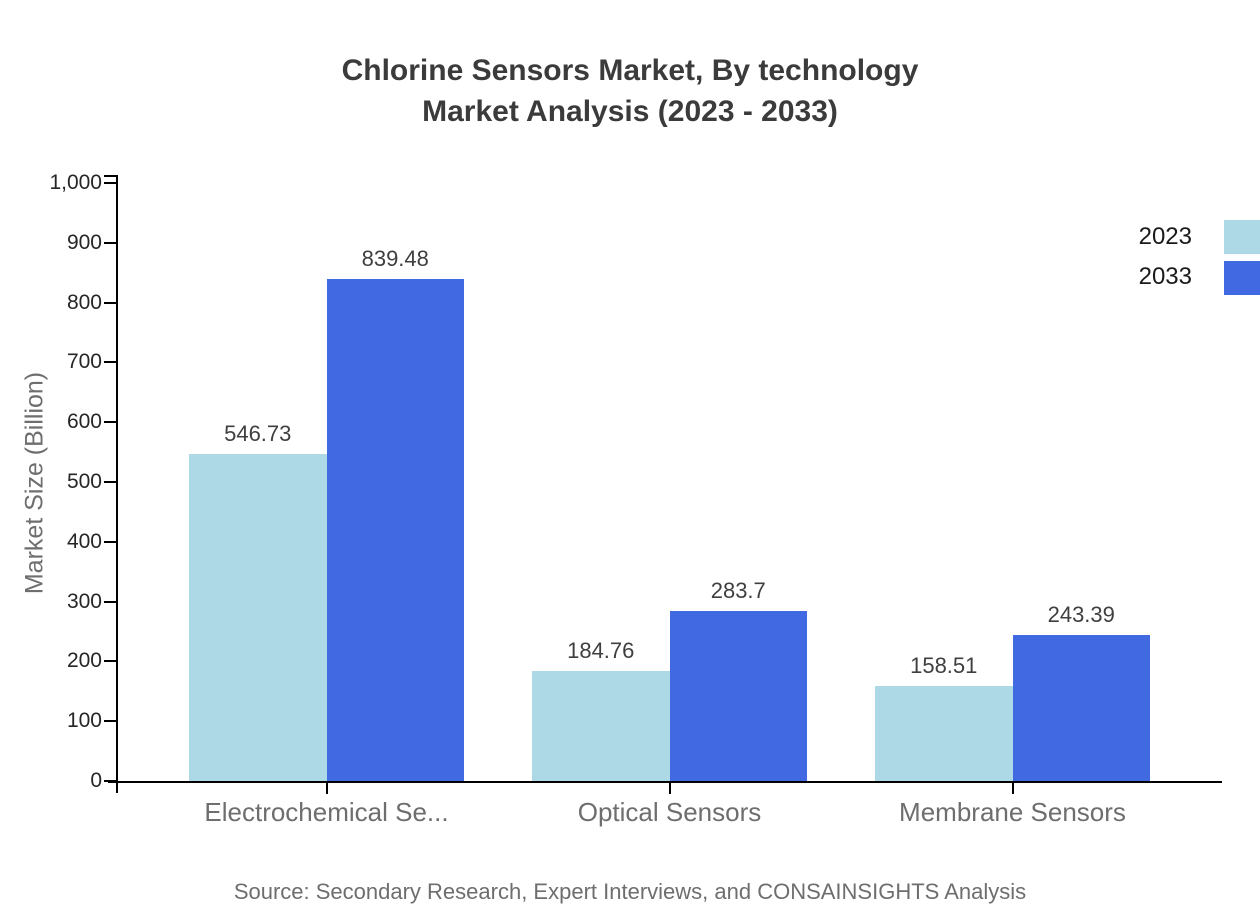 Image resolution: width=1260 pixels, height=920 pixels. Describe the element at coordinates (84, 541) in the screenshot. I see `y-axis-tick-label: 400` at that location.